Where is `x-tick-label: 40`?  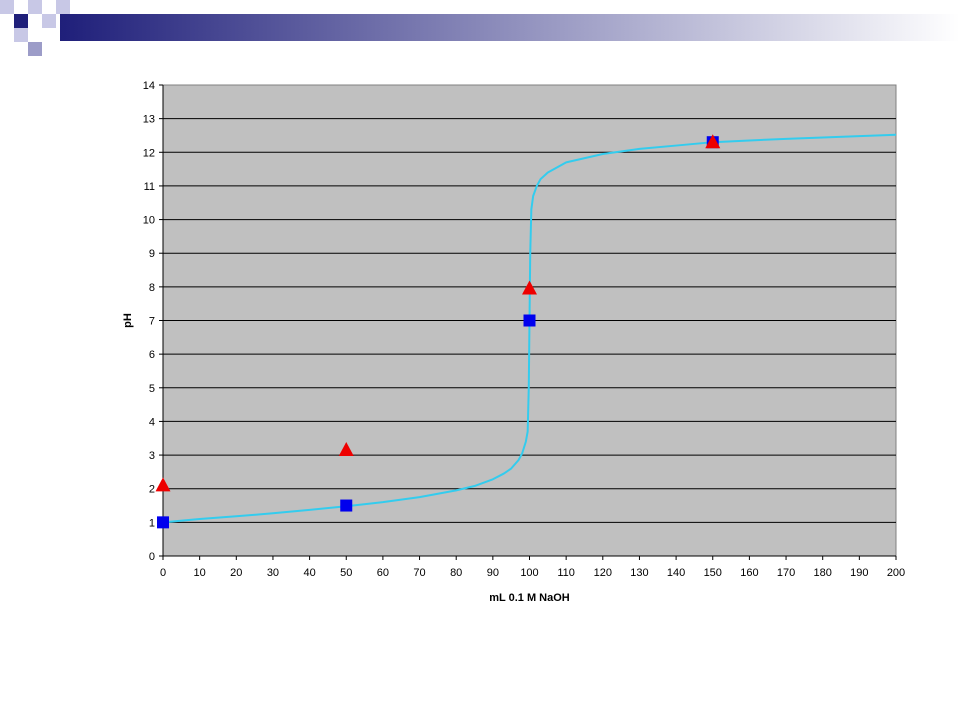
x-tick-label: 40 is located at coordinates (309, 573).